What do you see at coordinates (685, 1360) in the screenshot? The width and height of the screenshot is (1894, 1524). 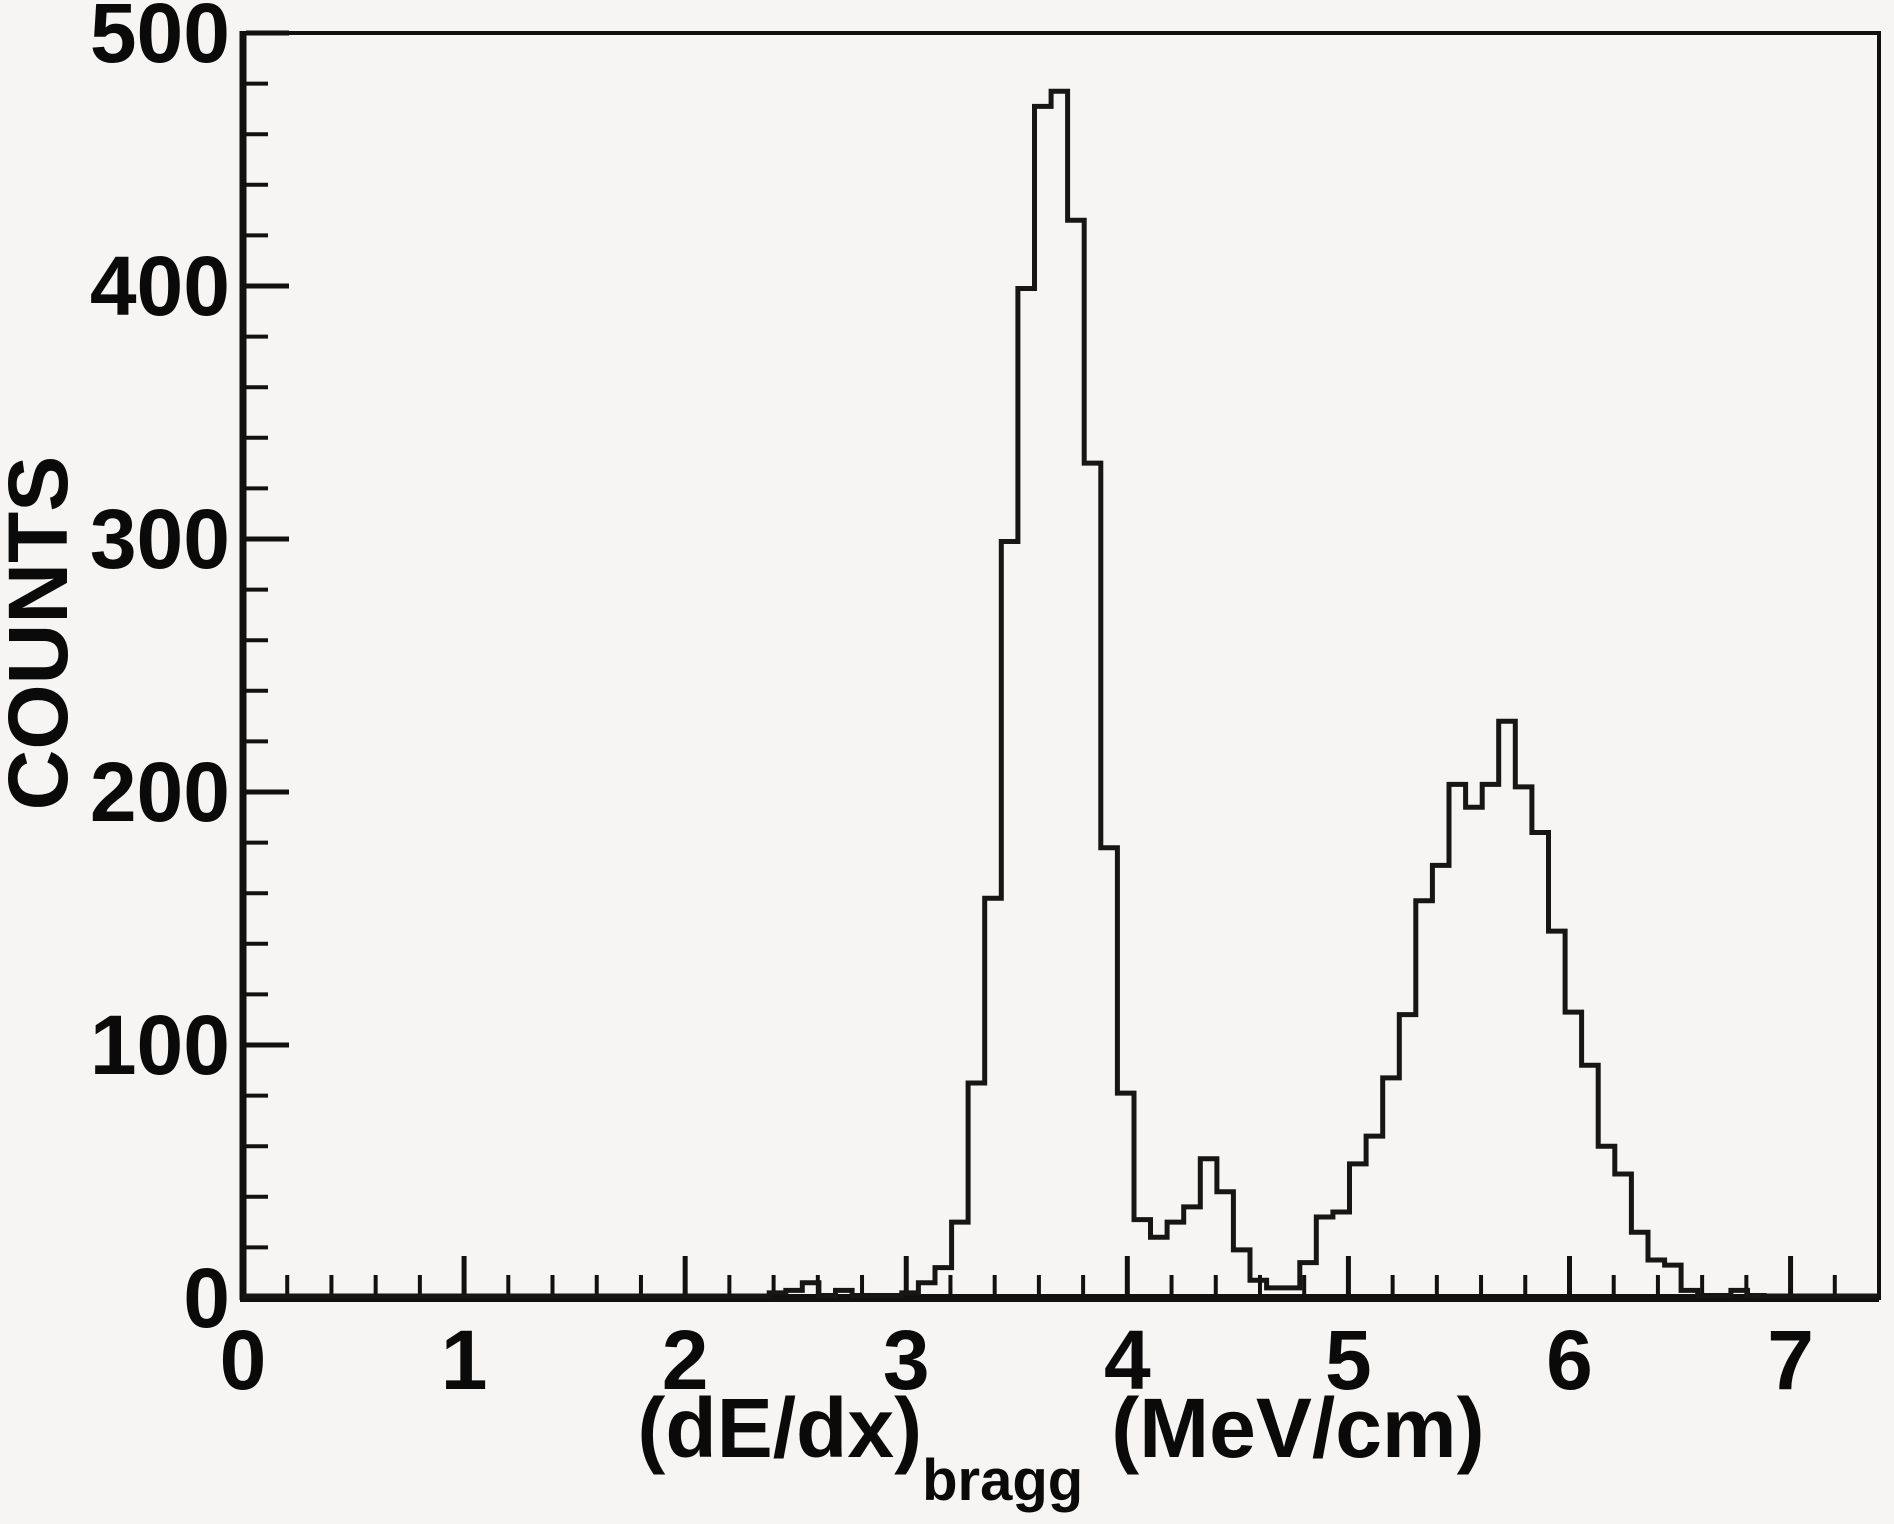 I see `x-tick-label: 2` at bounding box center [685, 1360].